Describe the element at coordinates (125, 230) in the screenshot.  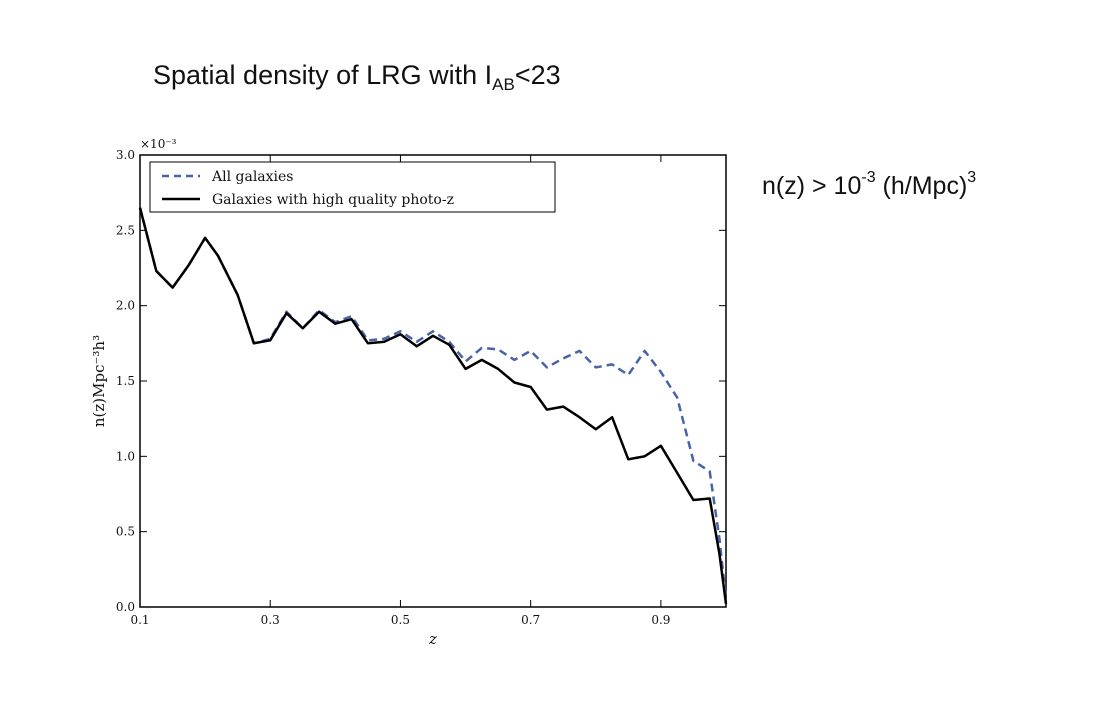
I see `y-tick-label: 2.5` at that location.